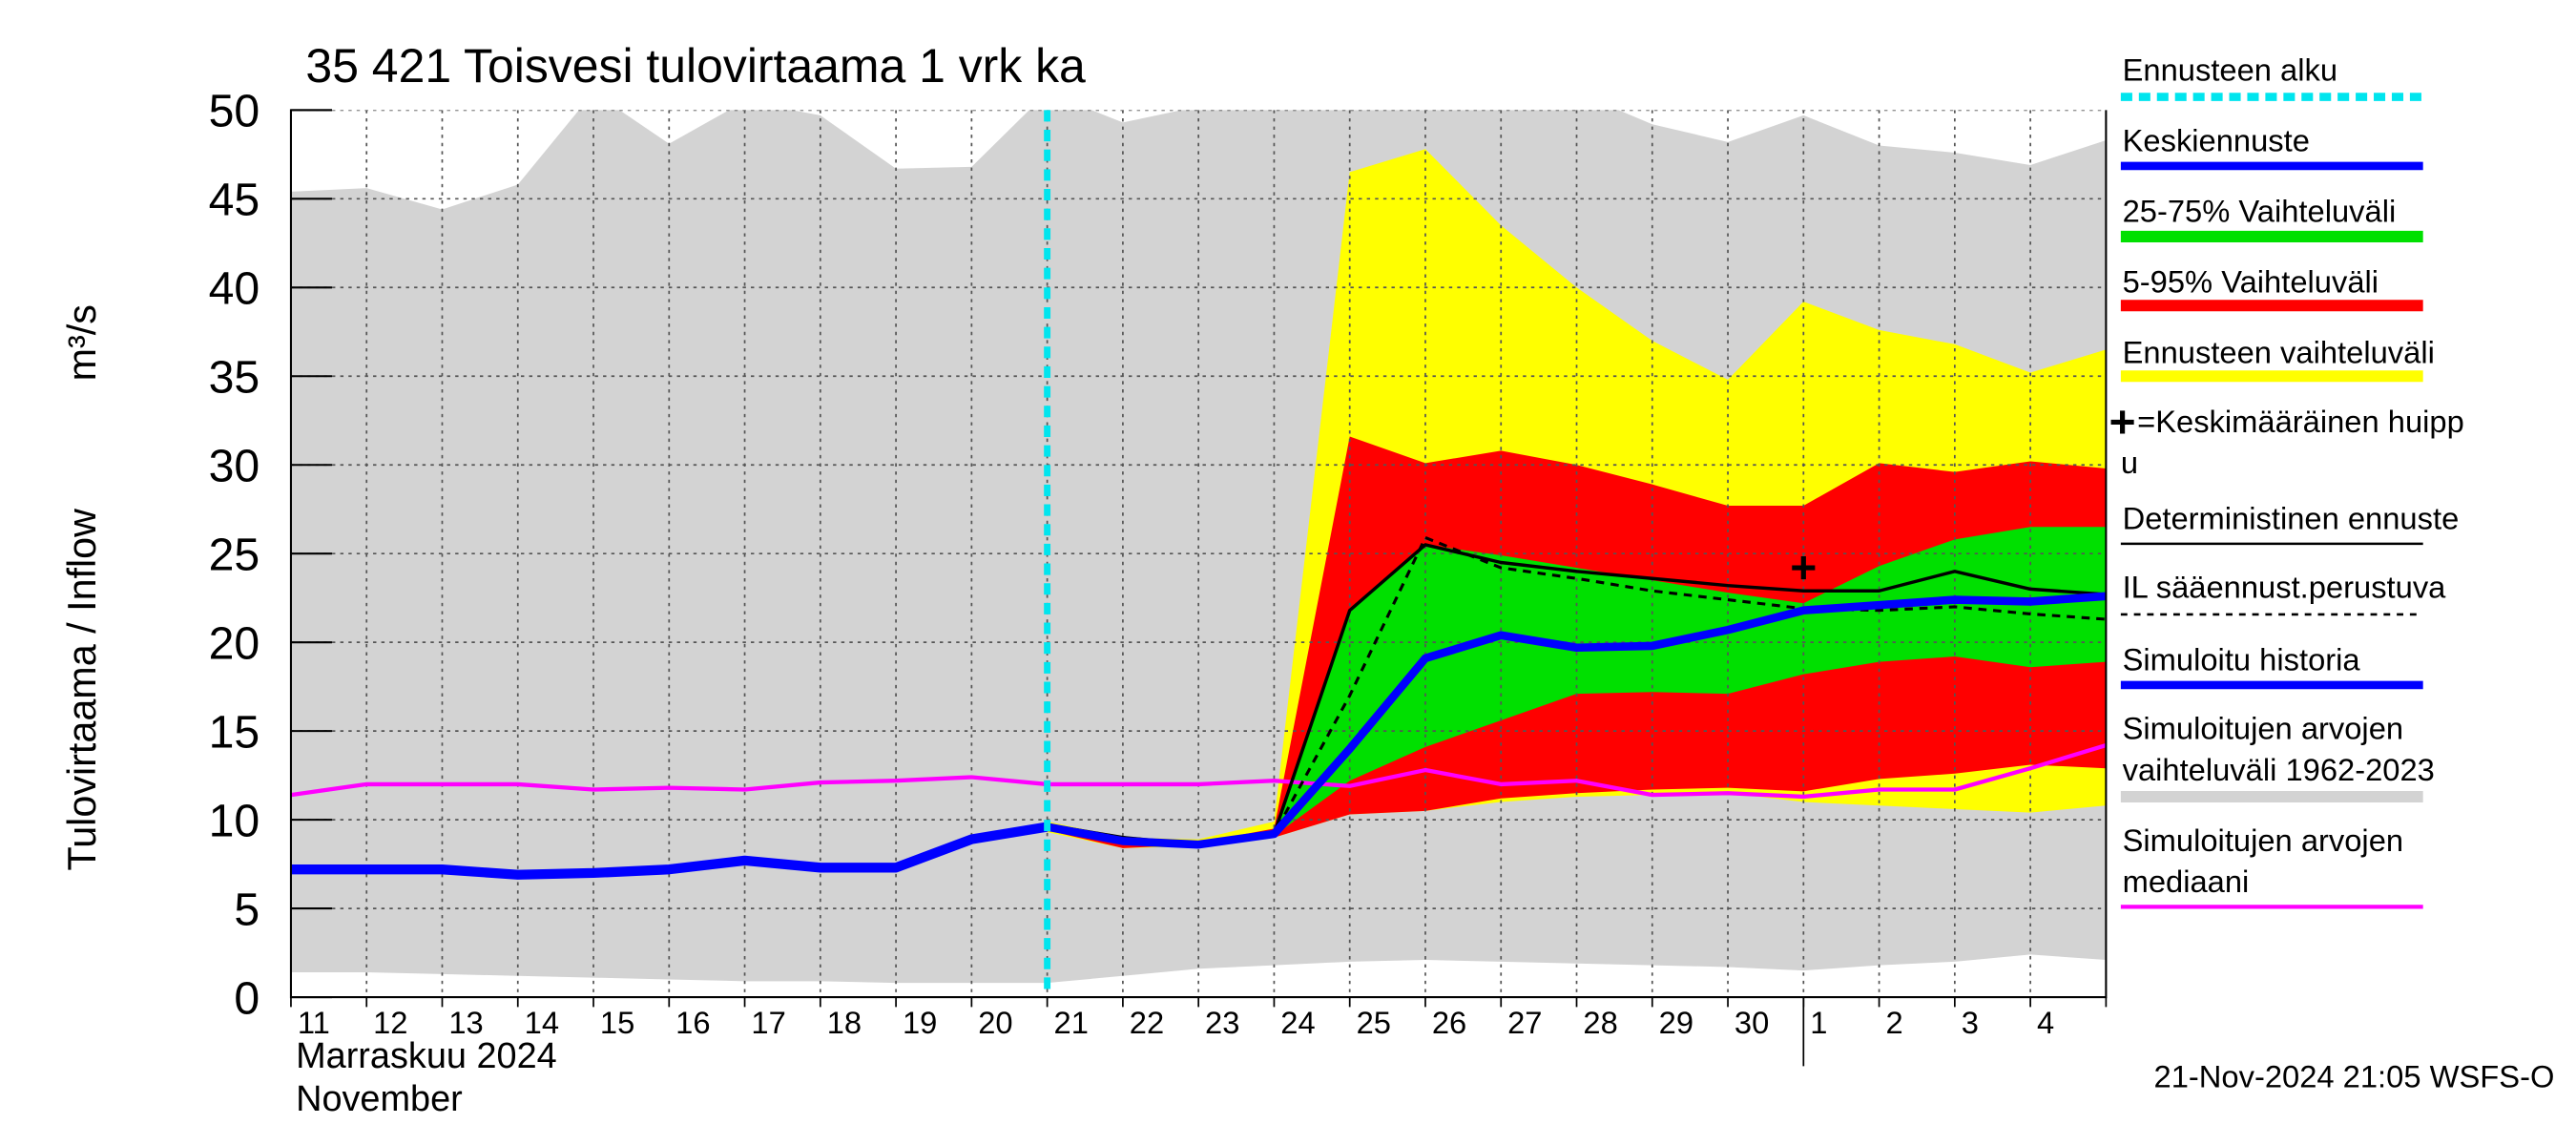 The width and height of the screenshot is (2576, 1145). I want to click on x-tick-label: 14, so click(542, 1022).